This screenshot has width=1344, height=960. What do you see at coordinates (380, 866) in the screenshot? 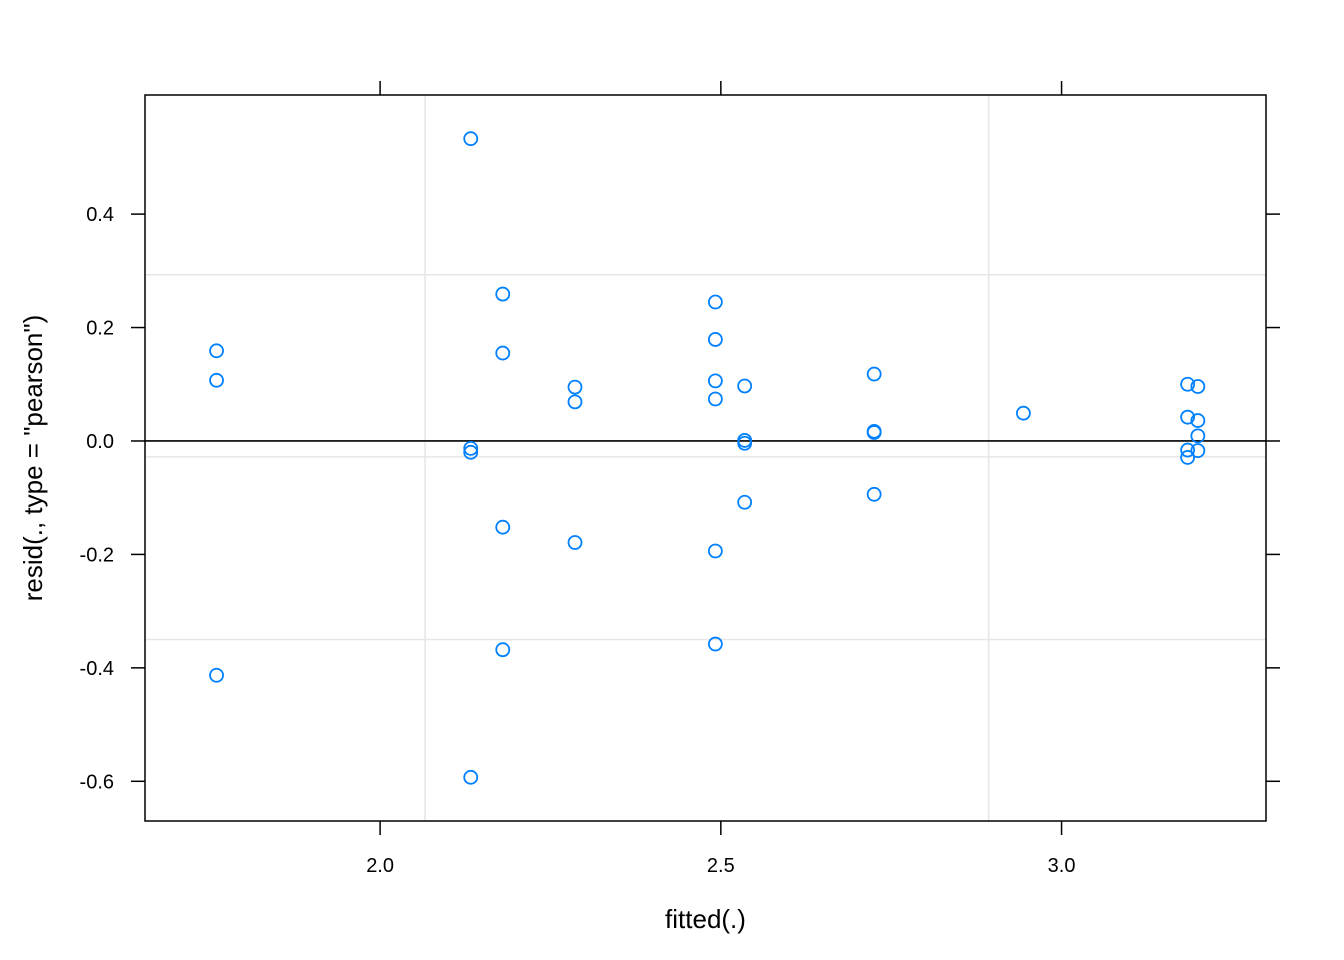
I see `x-tick-label: 2.0` at bounding box center [380, 866].